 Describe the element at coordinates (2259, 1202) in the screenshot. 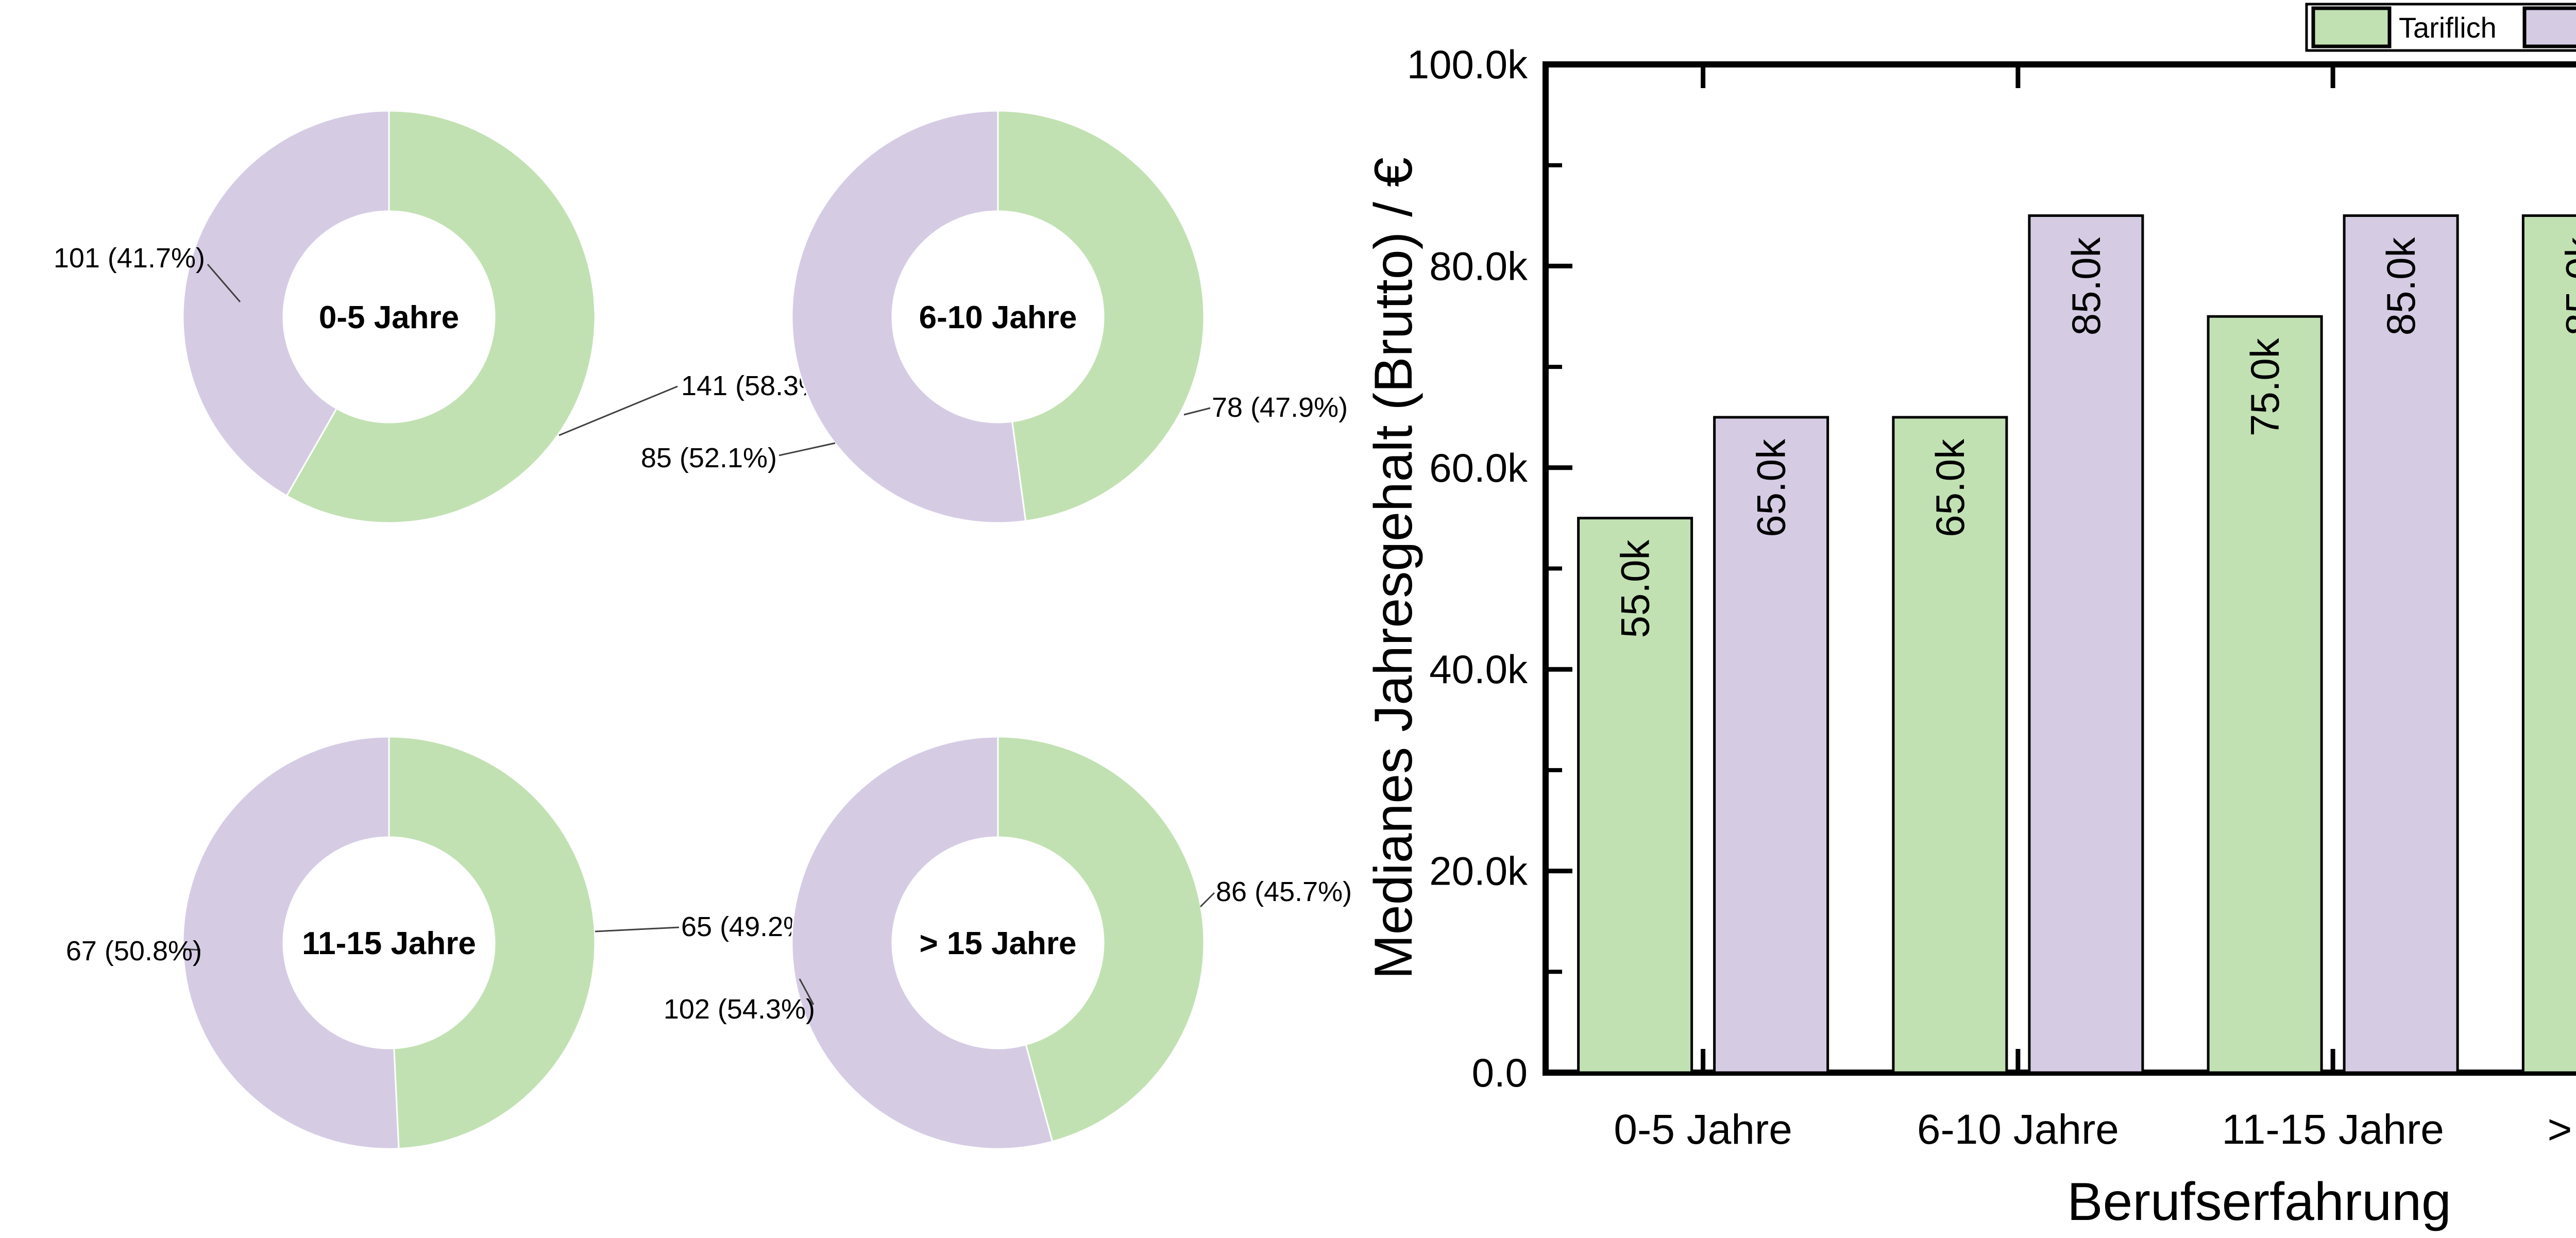

I see `x-axis-title: Berufserfahrung` at that location.